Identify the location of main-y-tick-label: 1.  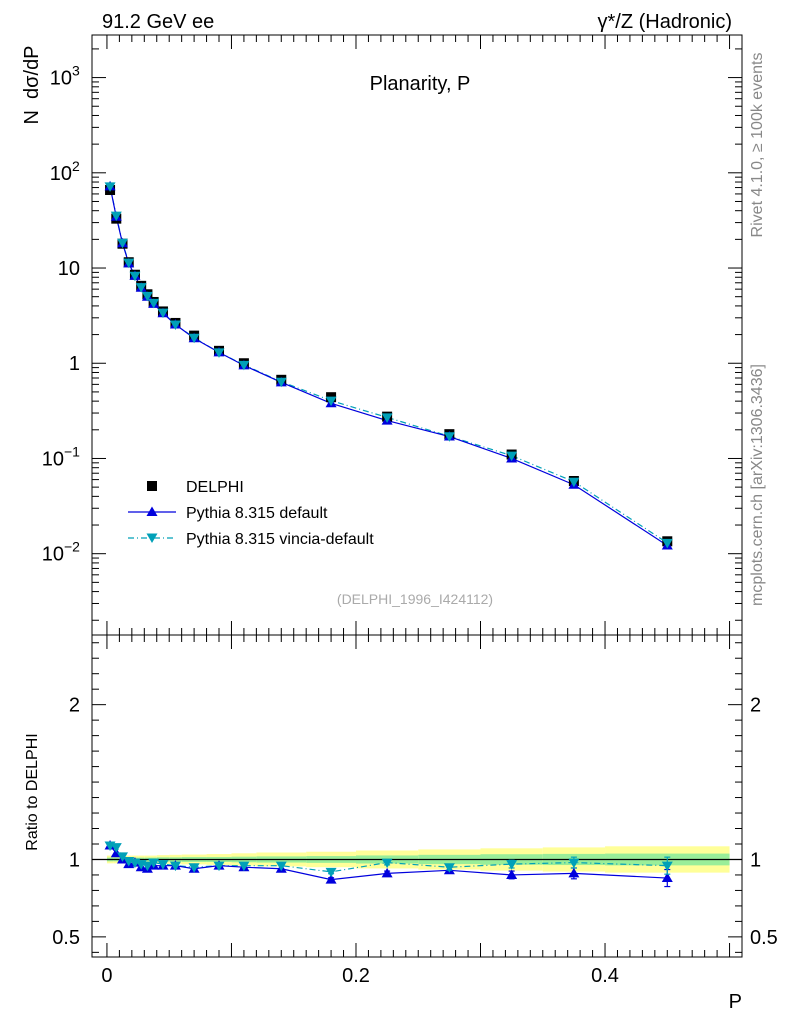
(74, 364).